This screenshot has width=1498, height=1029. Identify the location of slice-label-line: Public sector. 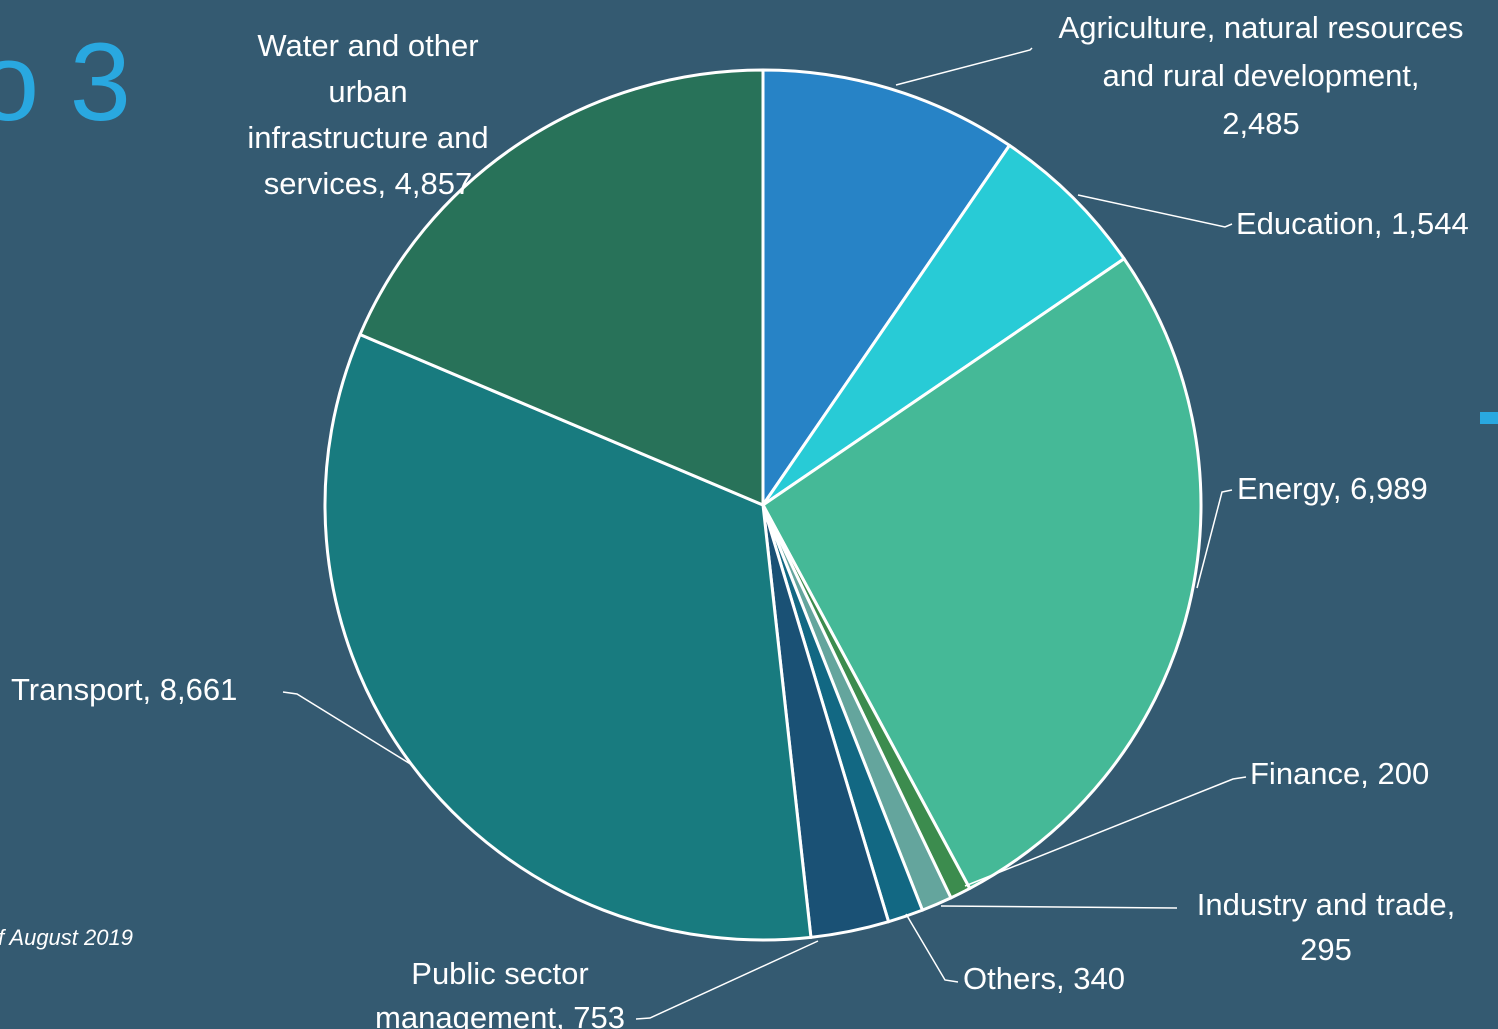
(499, 973).